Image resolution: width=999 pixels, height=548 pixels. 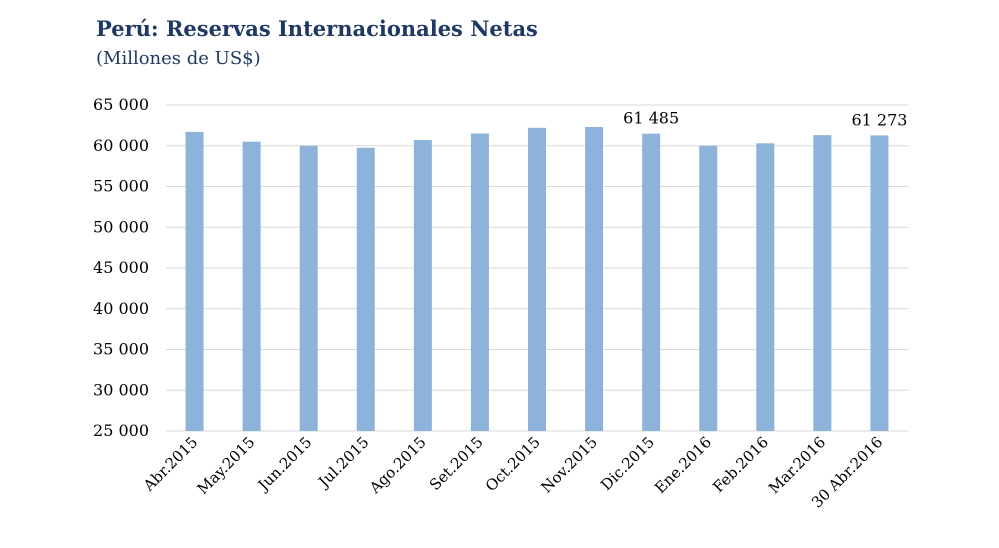 What do you see at coordinates (317, 28) in the screenshot?
I see `chart-title: Perú: Reservas Internacionales Netas` at bounding box center [317, 28].